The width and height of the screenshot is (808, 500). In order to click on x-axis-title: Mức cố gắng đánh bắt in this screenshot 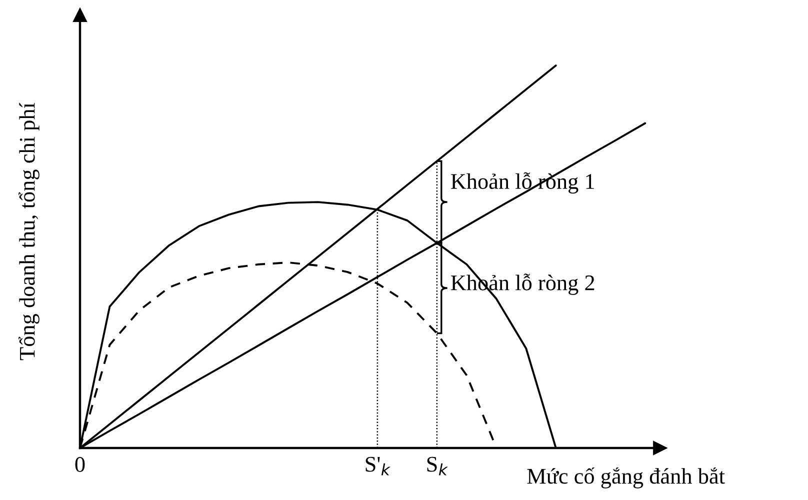, I will do `click(626, 477)`.